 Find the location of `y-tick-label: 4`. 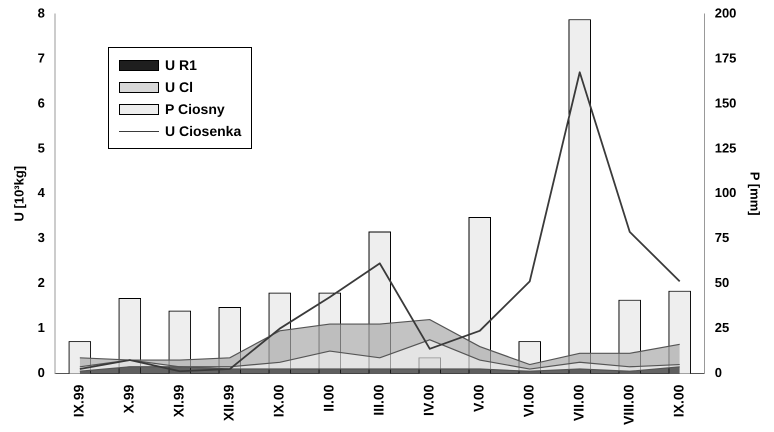

y-tick-label: 4 is located at coordinates (42, 192).